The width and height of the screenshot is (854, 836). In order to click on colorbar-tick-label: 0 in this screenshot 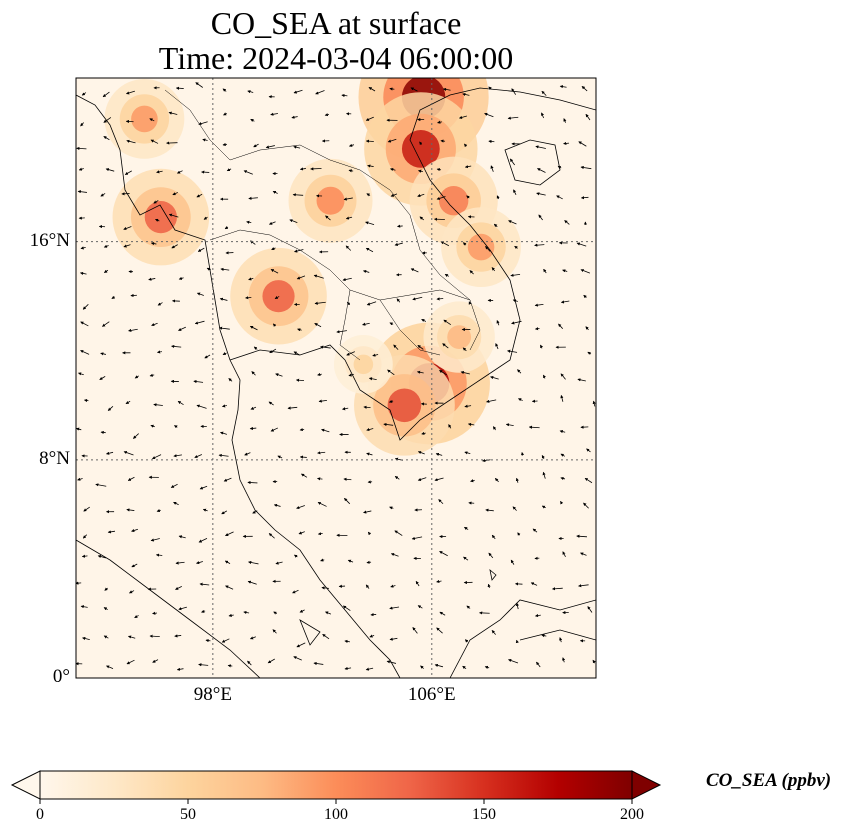, I will do `click(40, 814)`.